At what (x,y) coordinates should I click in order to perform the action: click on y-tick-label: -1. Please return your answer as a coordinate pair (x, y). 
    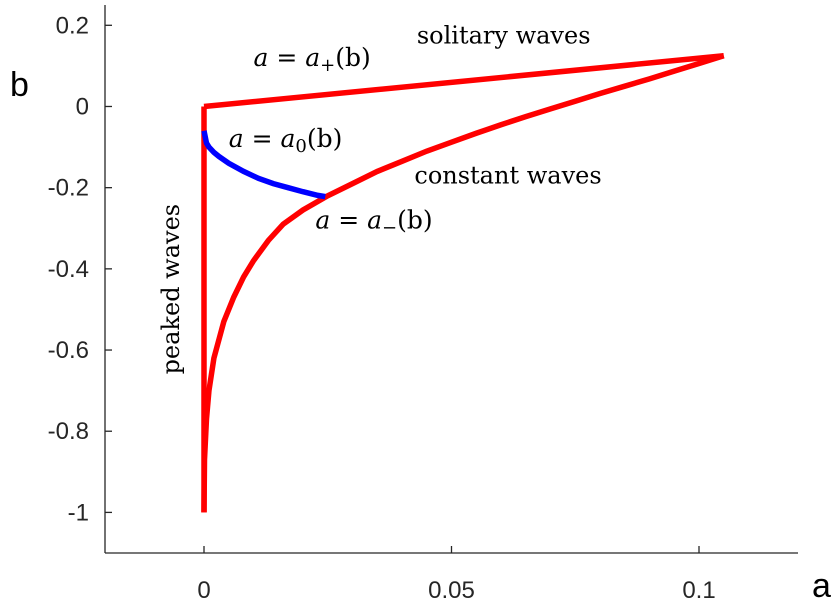
    Looking at the image, I should click on (78, 512).